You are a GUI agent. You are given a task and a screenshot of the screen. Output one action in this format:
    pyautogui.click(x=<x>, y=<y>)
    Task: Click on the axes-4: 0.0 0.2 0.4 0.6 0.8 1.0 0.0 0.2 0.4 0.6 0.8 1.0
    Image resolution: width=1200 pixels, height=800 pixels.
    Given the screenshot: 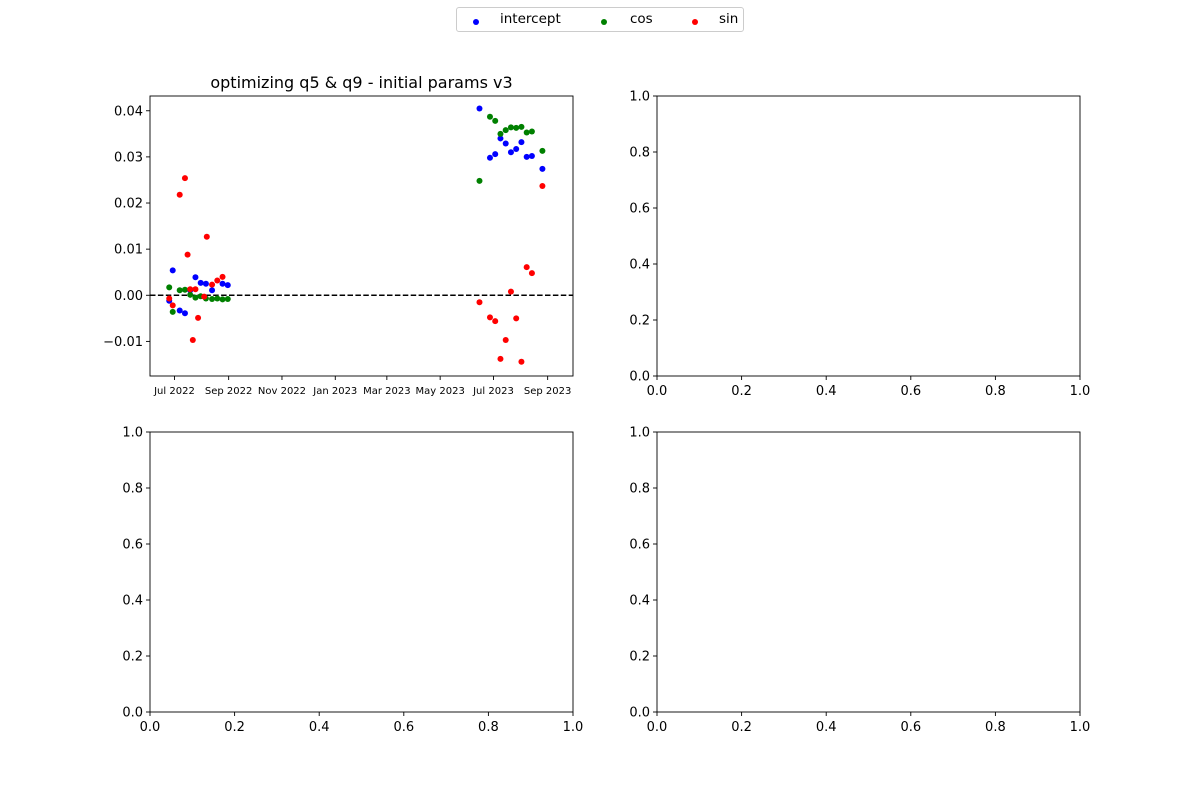 What is the action you would take?
    pyautogui.click(x=859, y=581)
    